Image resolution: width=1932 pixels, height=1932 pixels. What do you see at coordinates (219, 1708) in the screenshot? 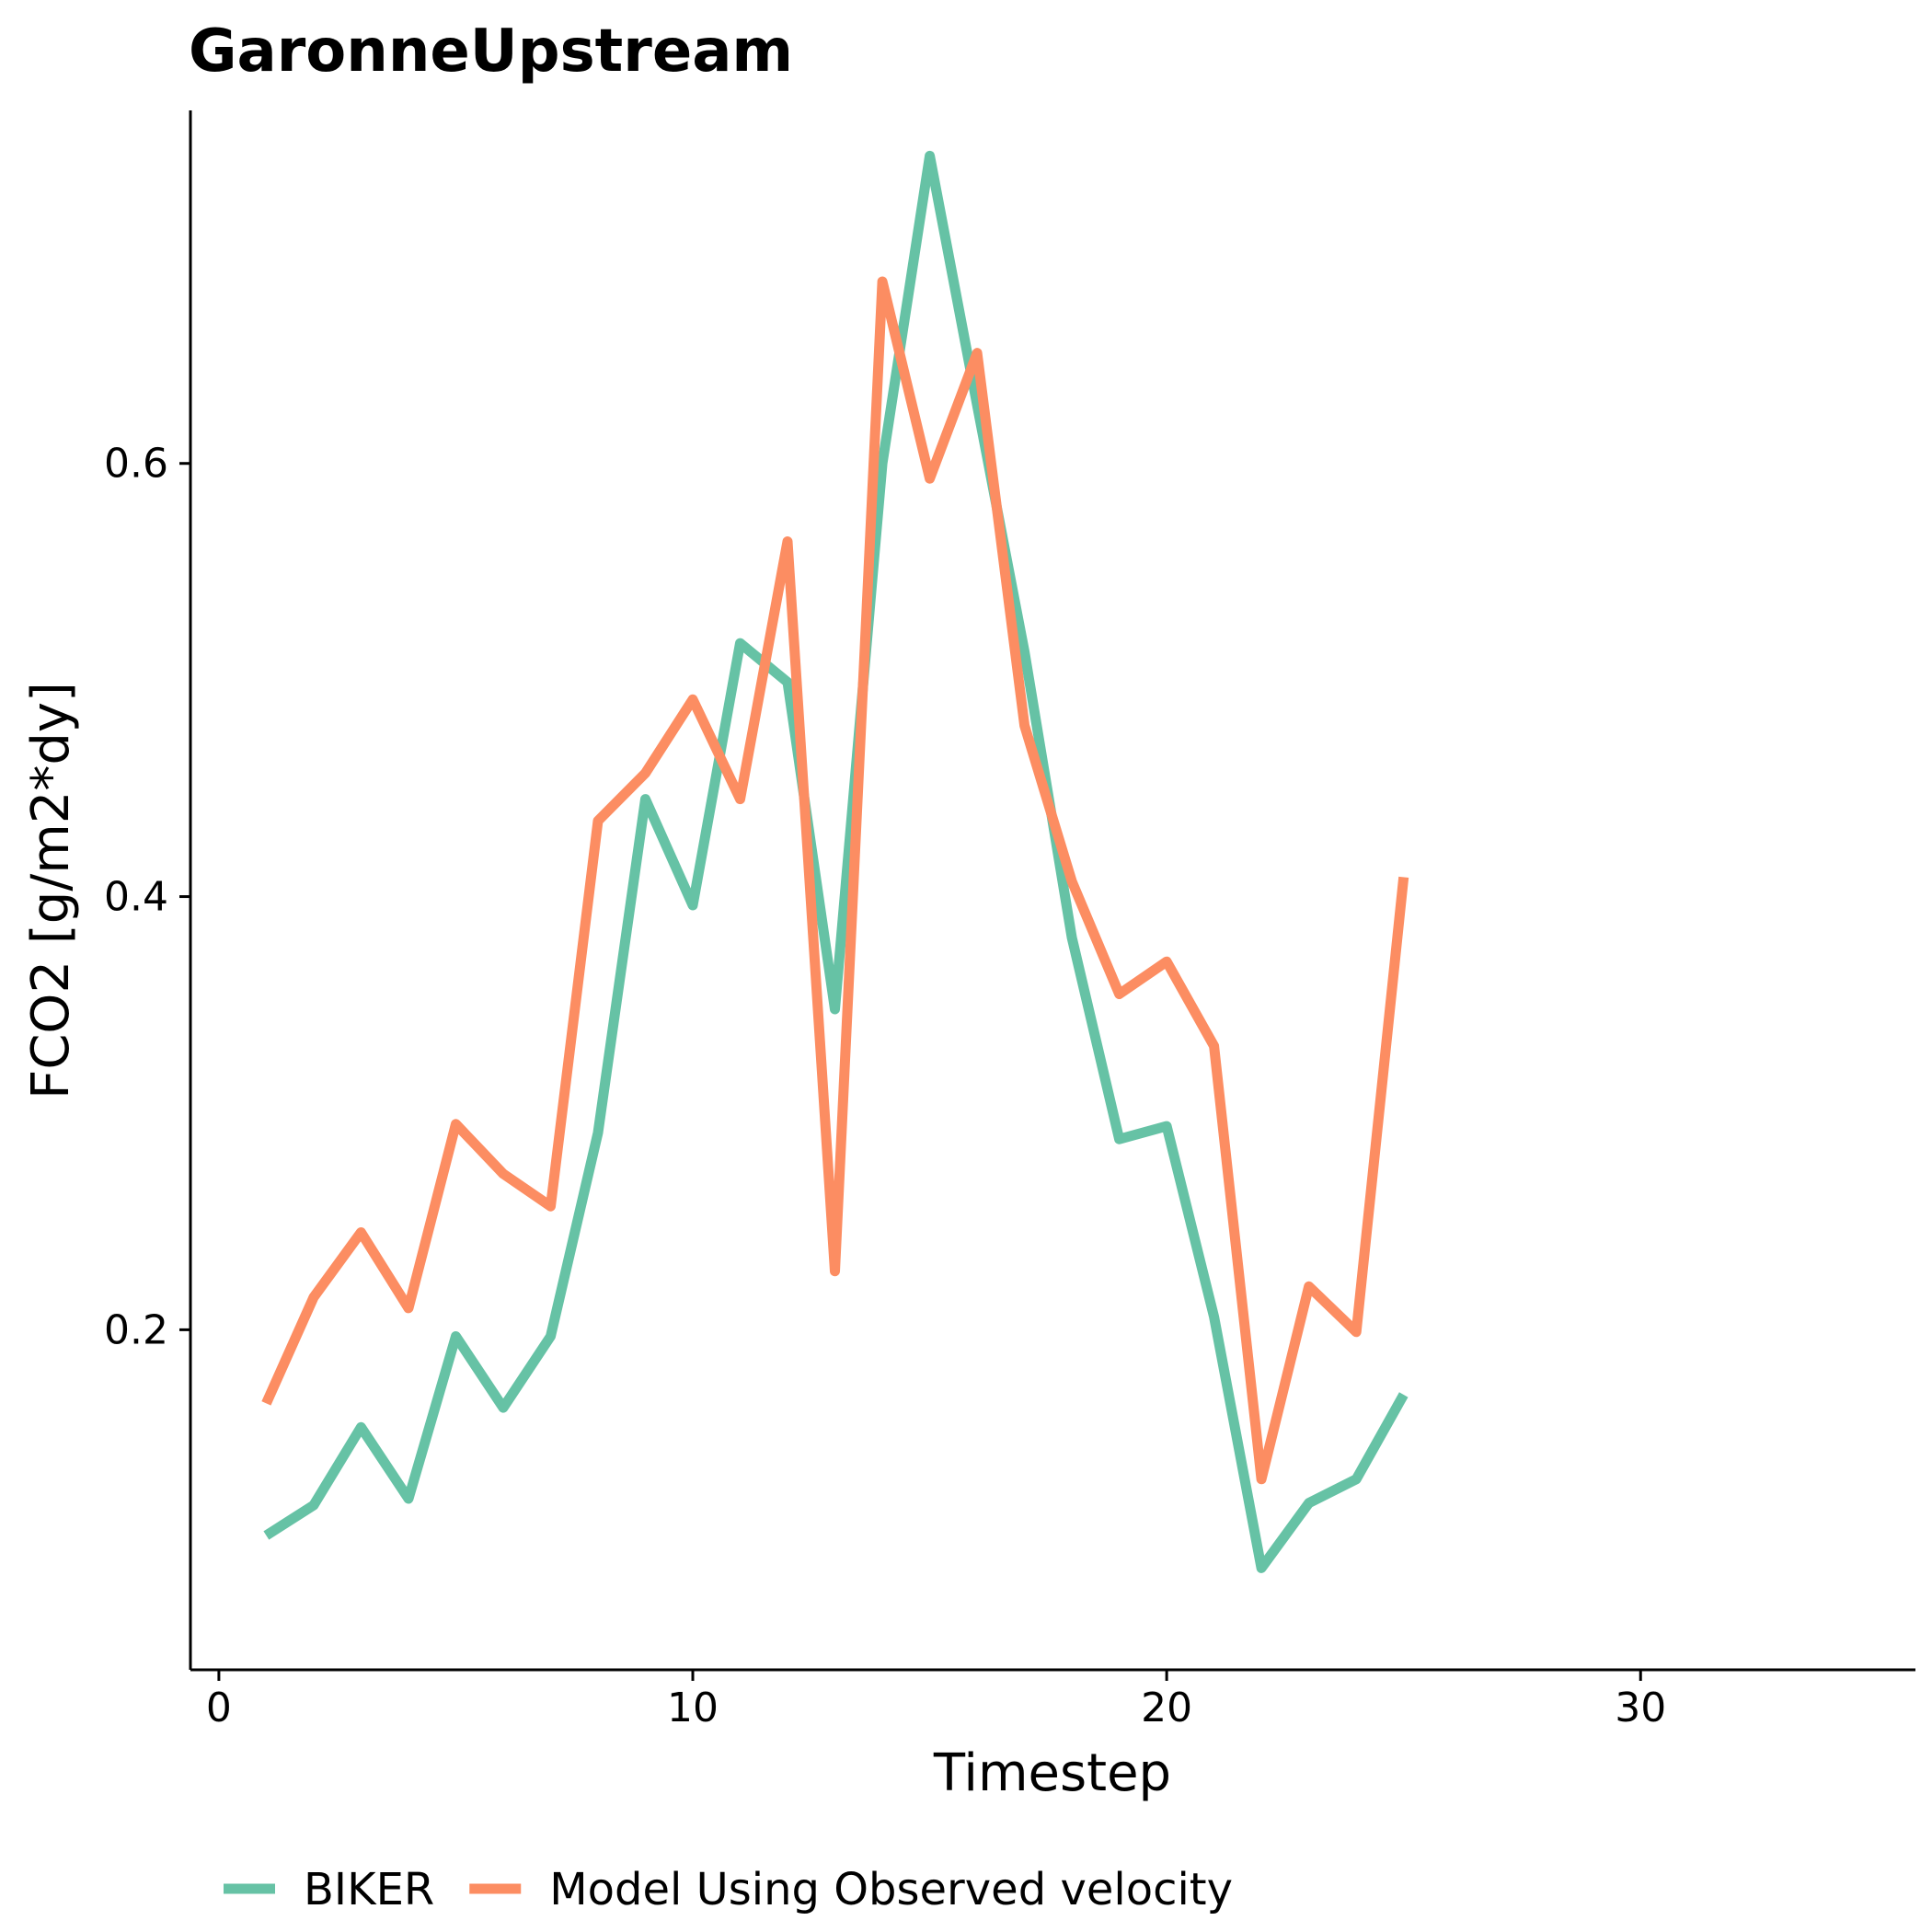
I see `x-tick-label: 0` at bounding box center [219, 1708].